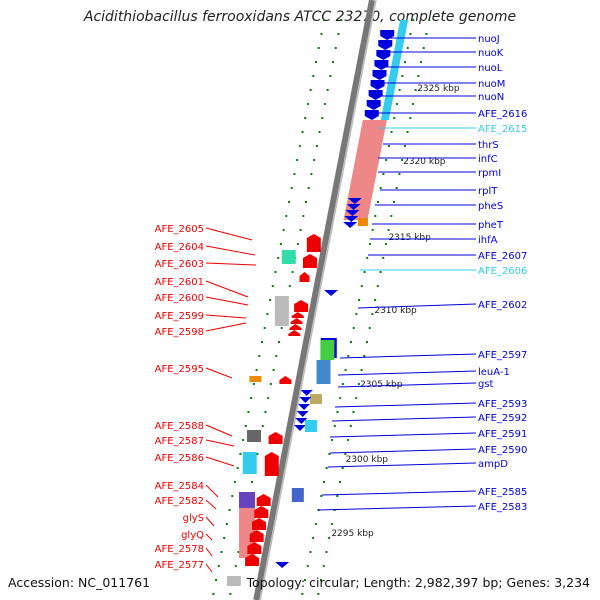 This screenshot has height=600, width=600. I want to click on right-gene-label: thrS, so click(488, 145).